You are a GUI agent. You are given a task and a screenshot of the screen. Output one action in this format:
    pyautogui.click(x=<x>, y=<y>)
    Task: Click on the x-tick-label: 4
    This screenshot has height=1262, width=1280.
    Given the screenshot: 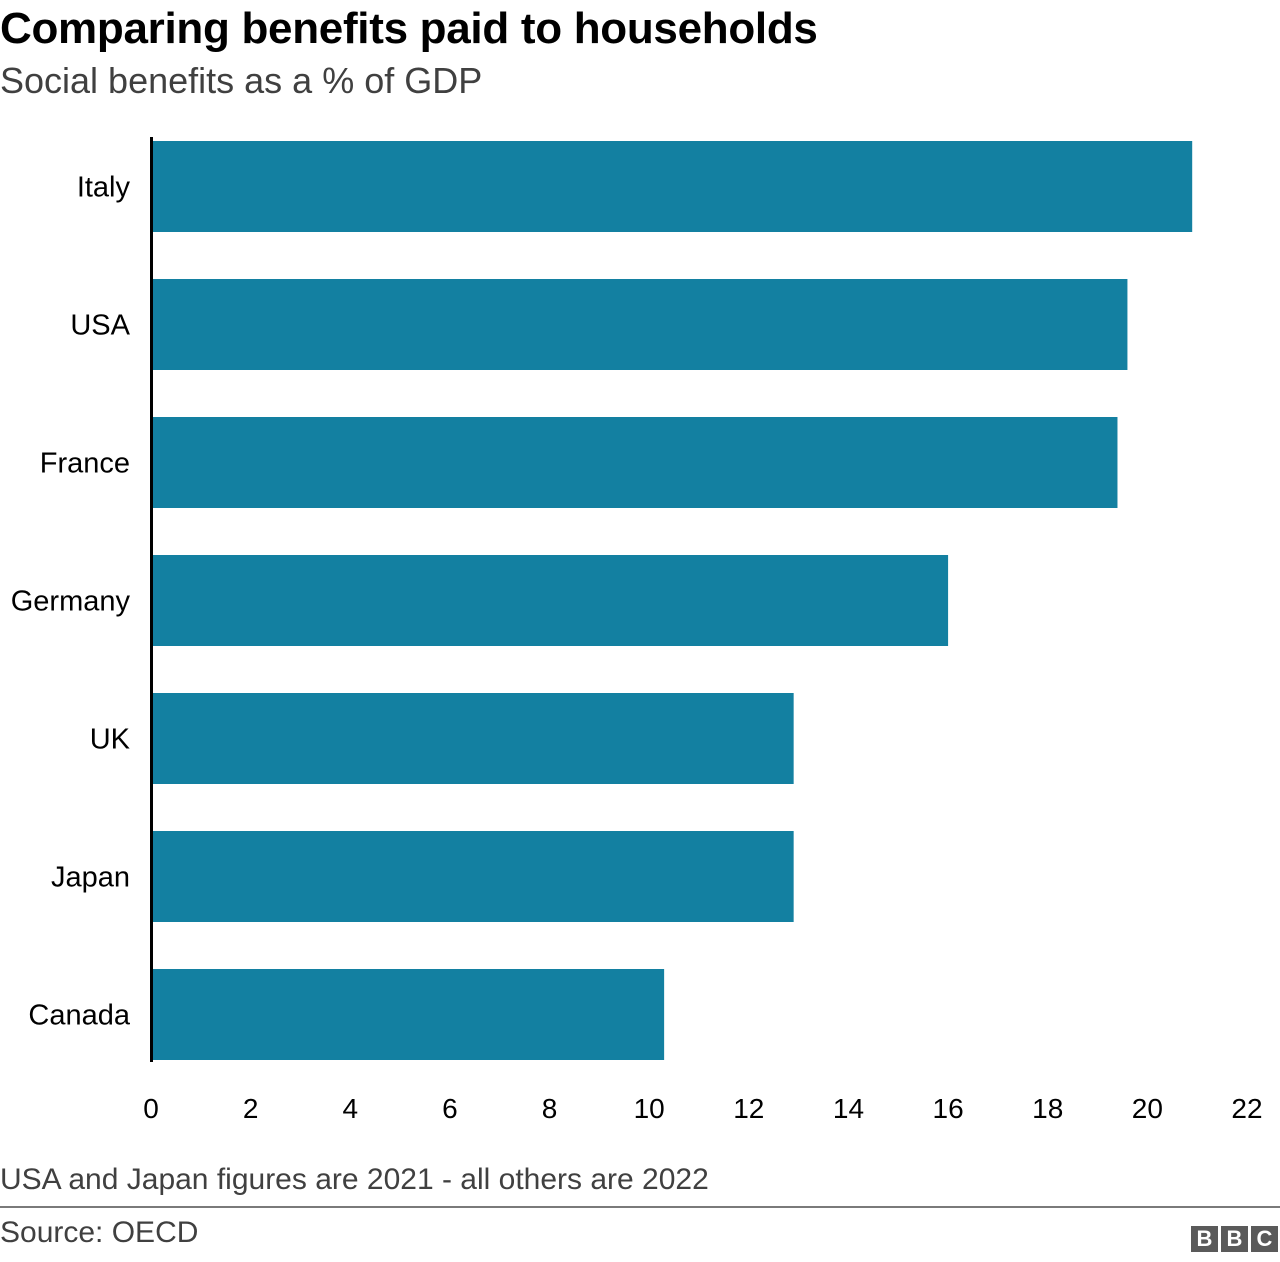 What is the action you would take?
    pyautogui.click(x=350, y=1108)
    